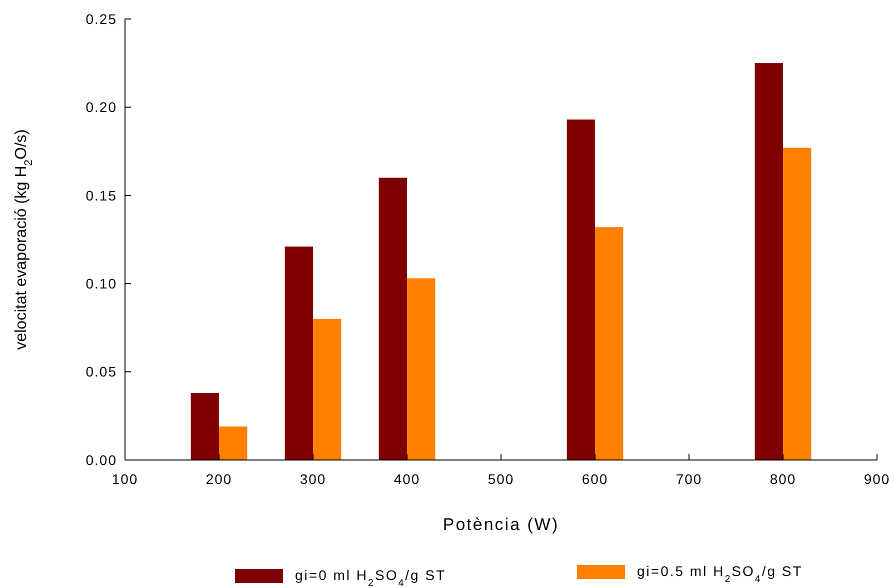 The height and width of the screenshot is (588, 894). I want to click on y-tick-label: 0.20, so click(101, 107).